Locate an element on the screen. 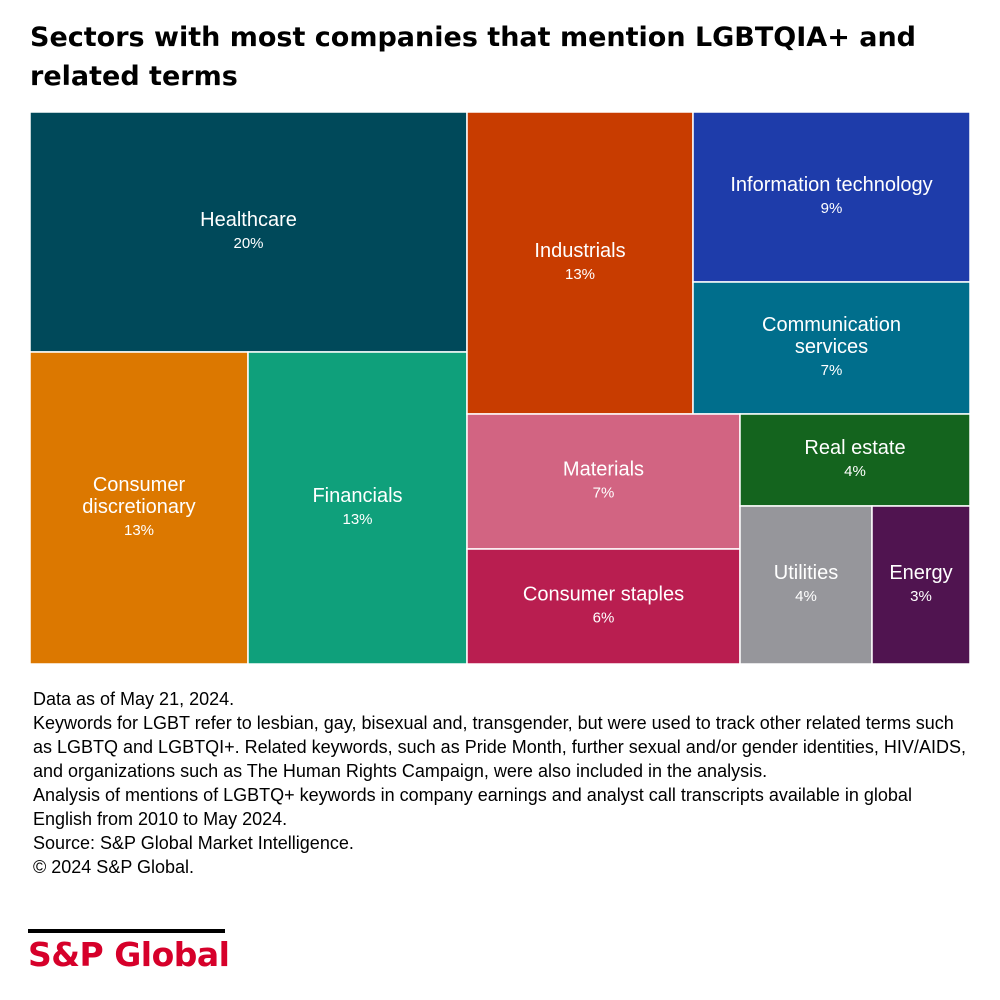 Image resolution: width=1000 pixels, height=1000 pixels. tile-information-technology: Information technology 9% is located at coordinates (831, 197).